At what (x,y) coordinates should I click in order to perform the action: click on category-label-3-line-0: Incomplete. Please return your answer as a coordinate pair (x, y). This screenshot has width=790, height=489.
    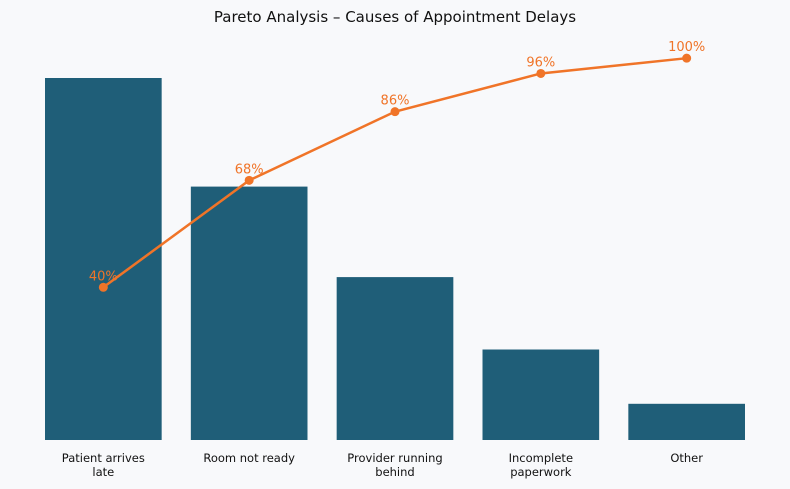
    Looking at the image, I should click on (541, 458).